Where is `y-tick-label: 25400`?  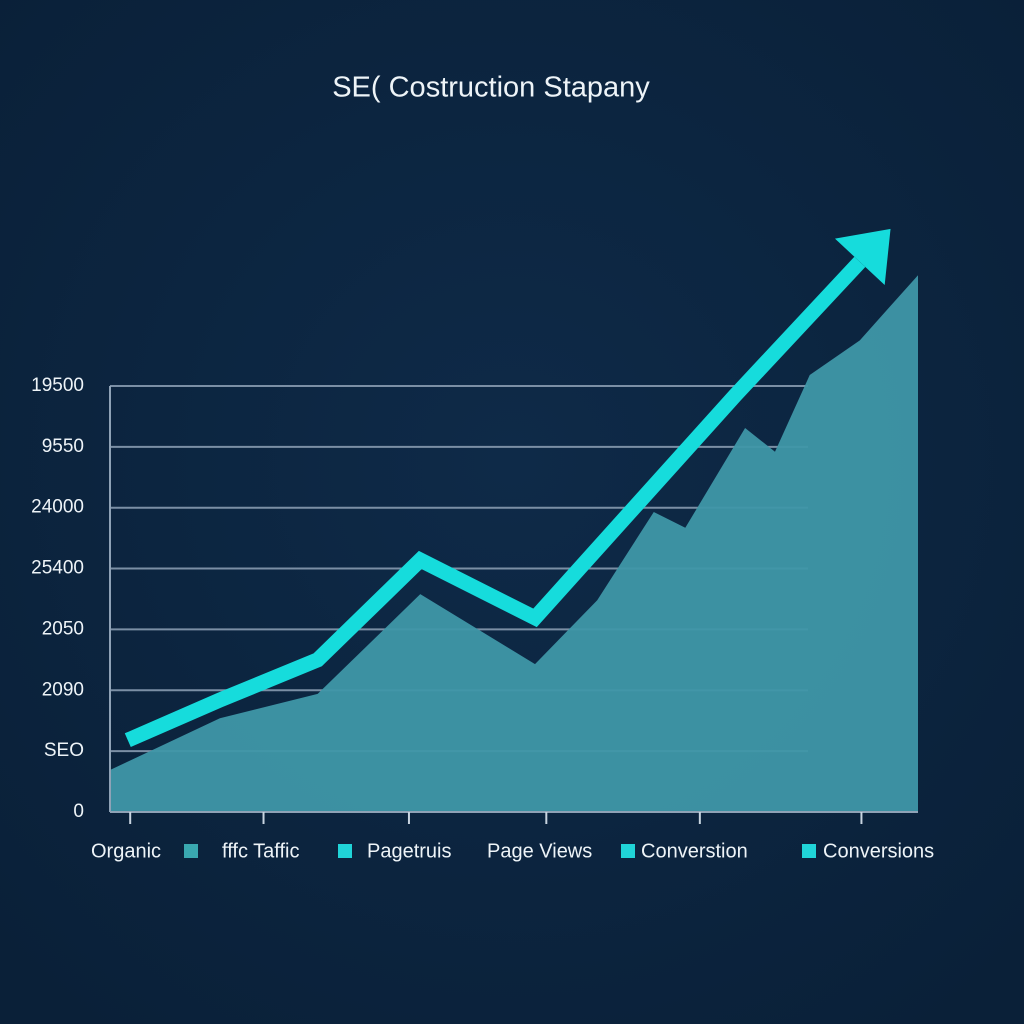
y-tick-label: 25400 is located at coordinates (57, 568).